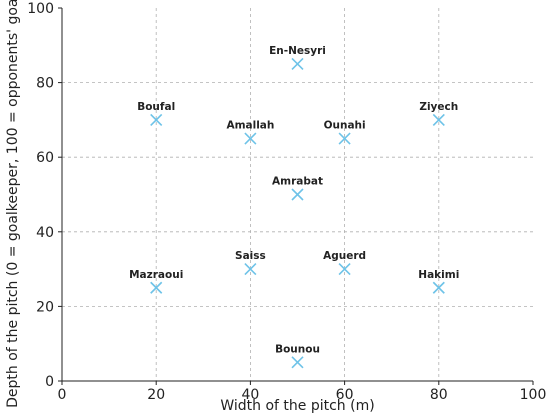 Image resolution: width=550 pixels, height=419 pixels. Describe the element at coordinates (439, 395) in the screenshot. I see `x-tick-label: 80` at that location.